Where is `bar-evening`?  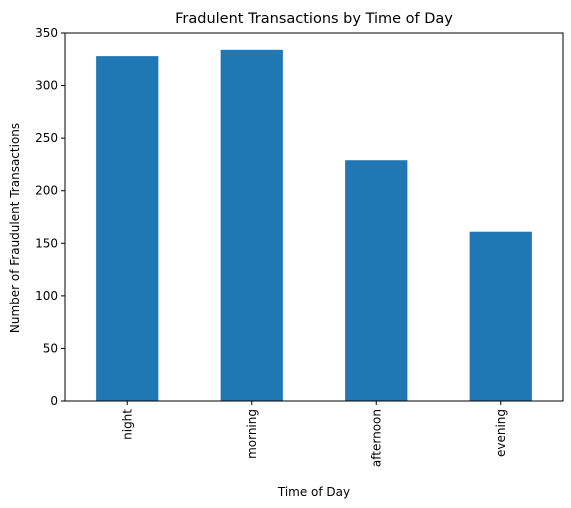
bar-evening is located at coordinates (500, 316).